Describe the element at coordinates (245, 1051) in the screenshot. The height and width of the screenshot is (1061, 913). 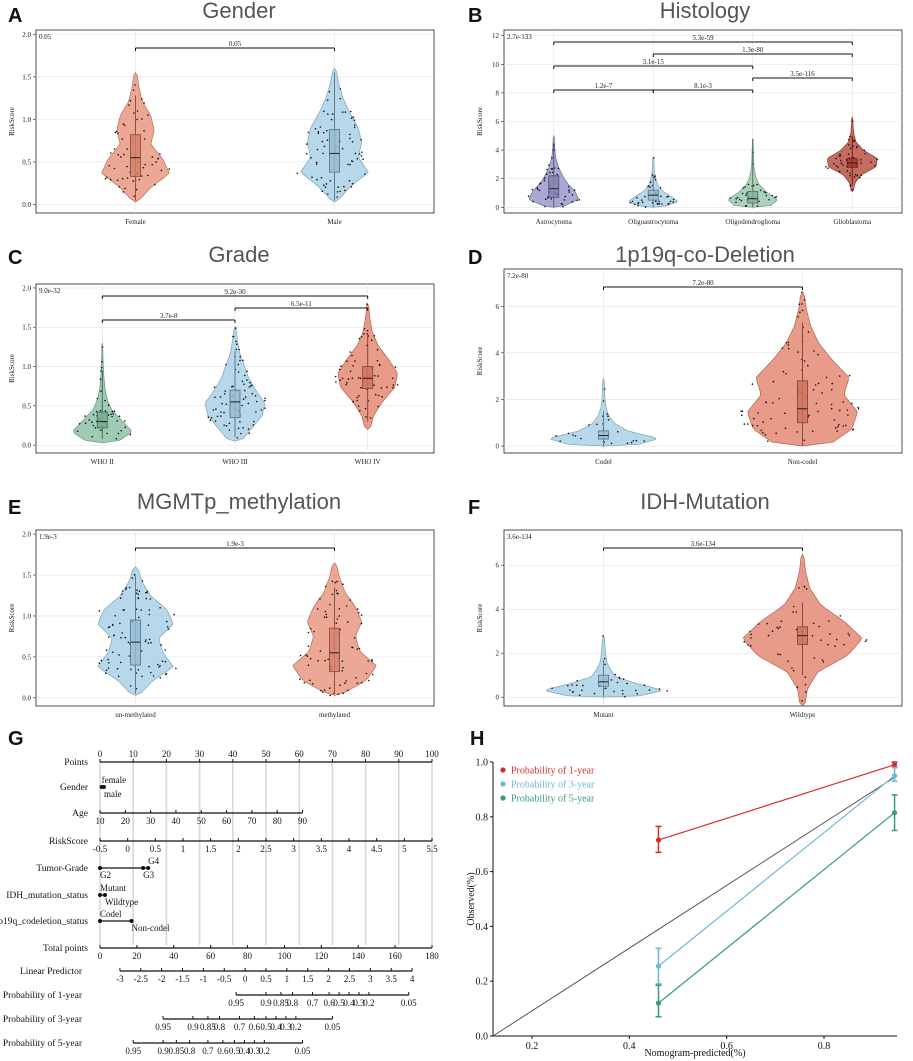
I see `nomogram-tick-label: 0.4` at that location.